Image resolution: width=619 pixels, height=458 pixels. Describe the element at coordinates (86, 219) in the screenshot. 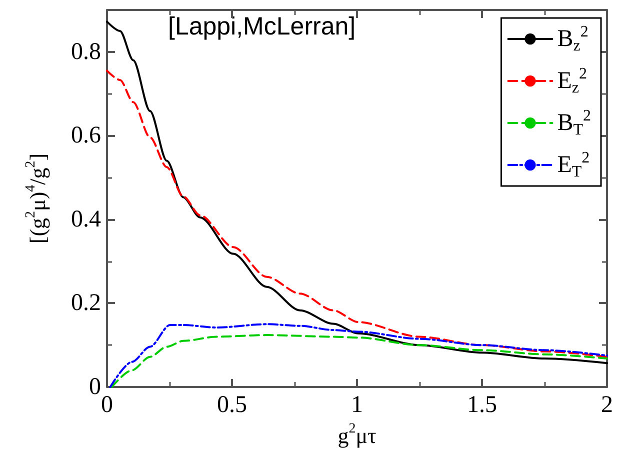

I see `y-tick-label: 0.4` at that location.